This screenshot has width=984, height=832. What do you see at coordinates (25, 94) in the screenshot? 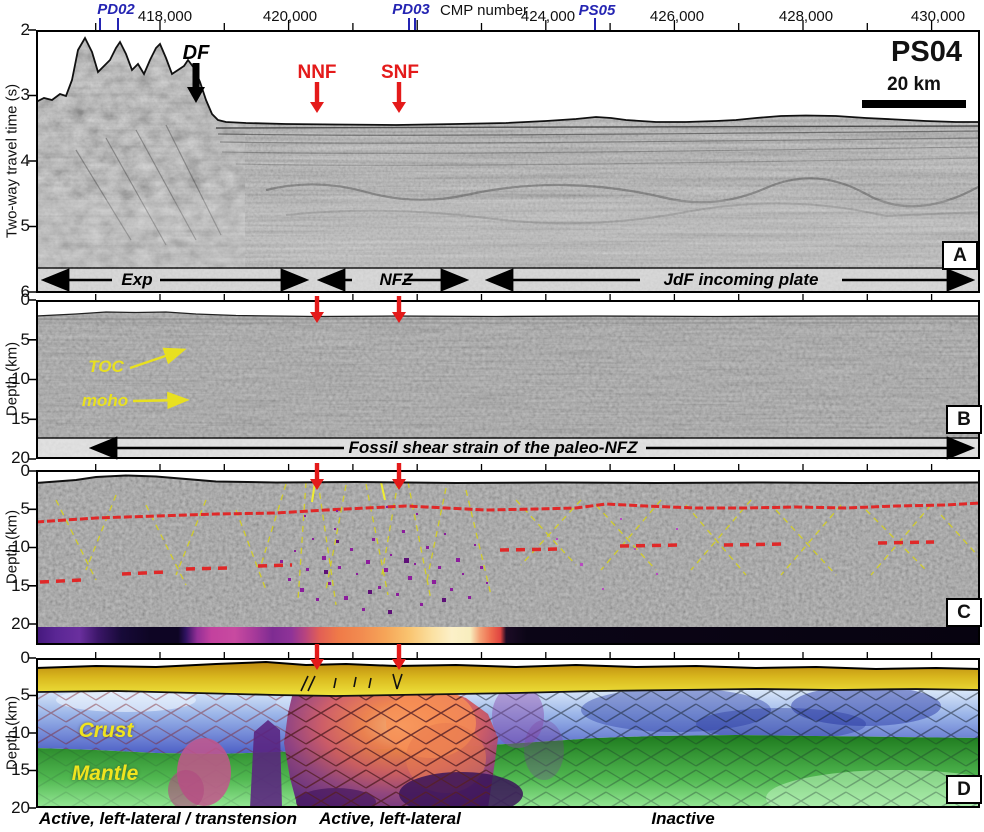
I see `panel-a-ytick-3: 3` at bounding box center [25, 94].